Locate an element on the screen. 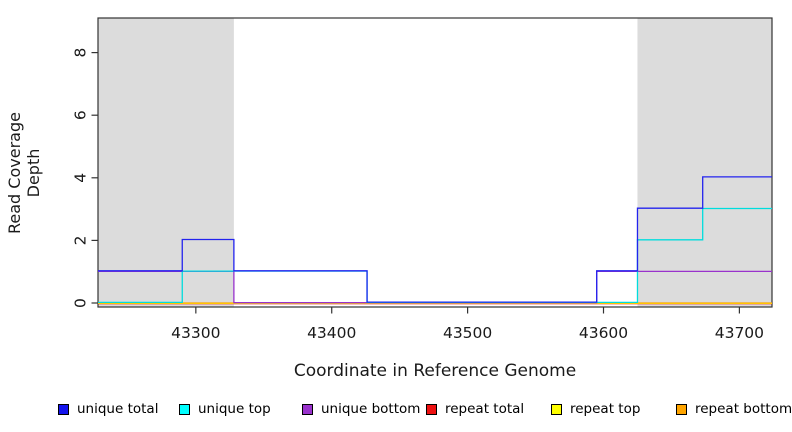  y-axis-title: Read Coverage Depth is located at coordinates (24, 173).